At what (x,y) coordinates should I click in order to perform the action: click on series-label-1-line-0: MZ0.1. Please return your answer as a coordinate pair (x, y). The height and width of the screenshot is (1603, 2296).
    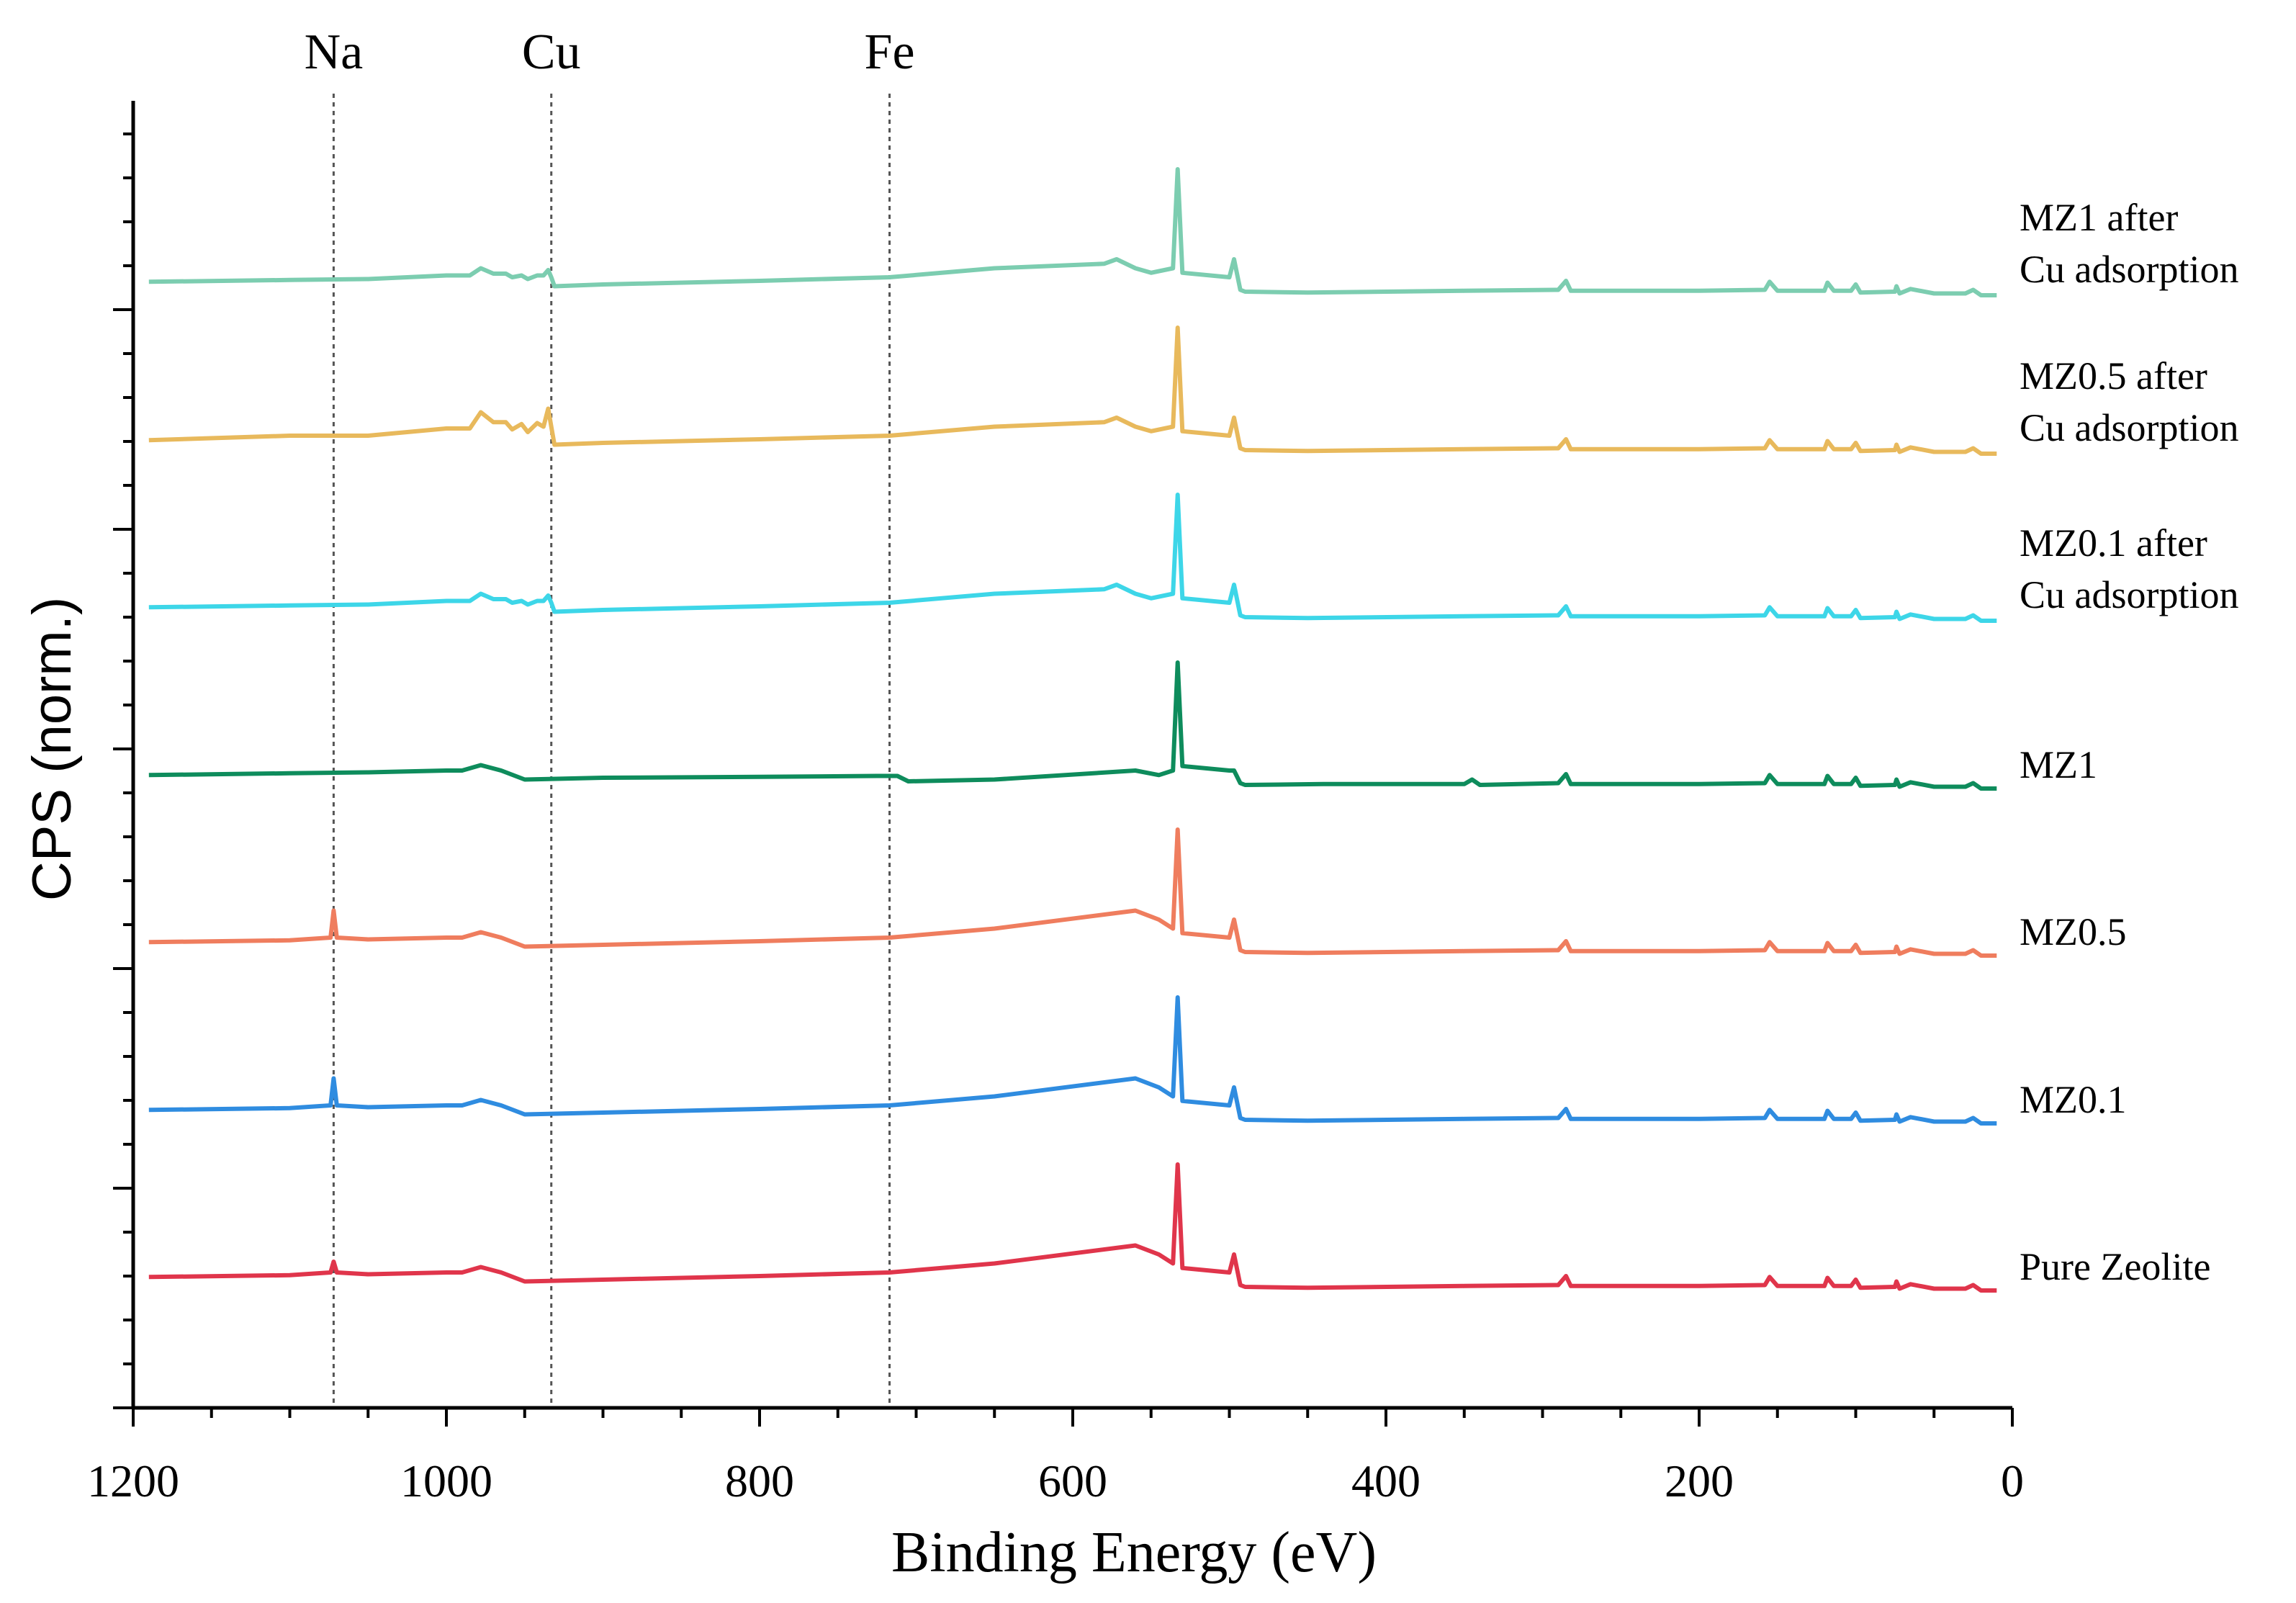
    Looking at the image, I should click on (2074, 1099).